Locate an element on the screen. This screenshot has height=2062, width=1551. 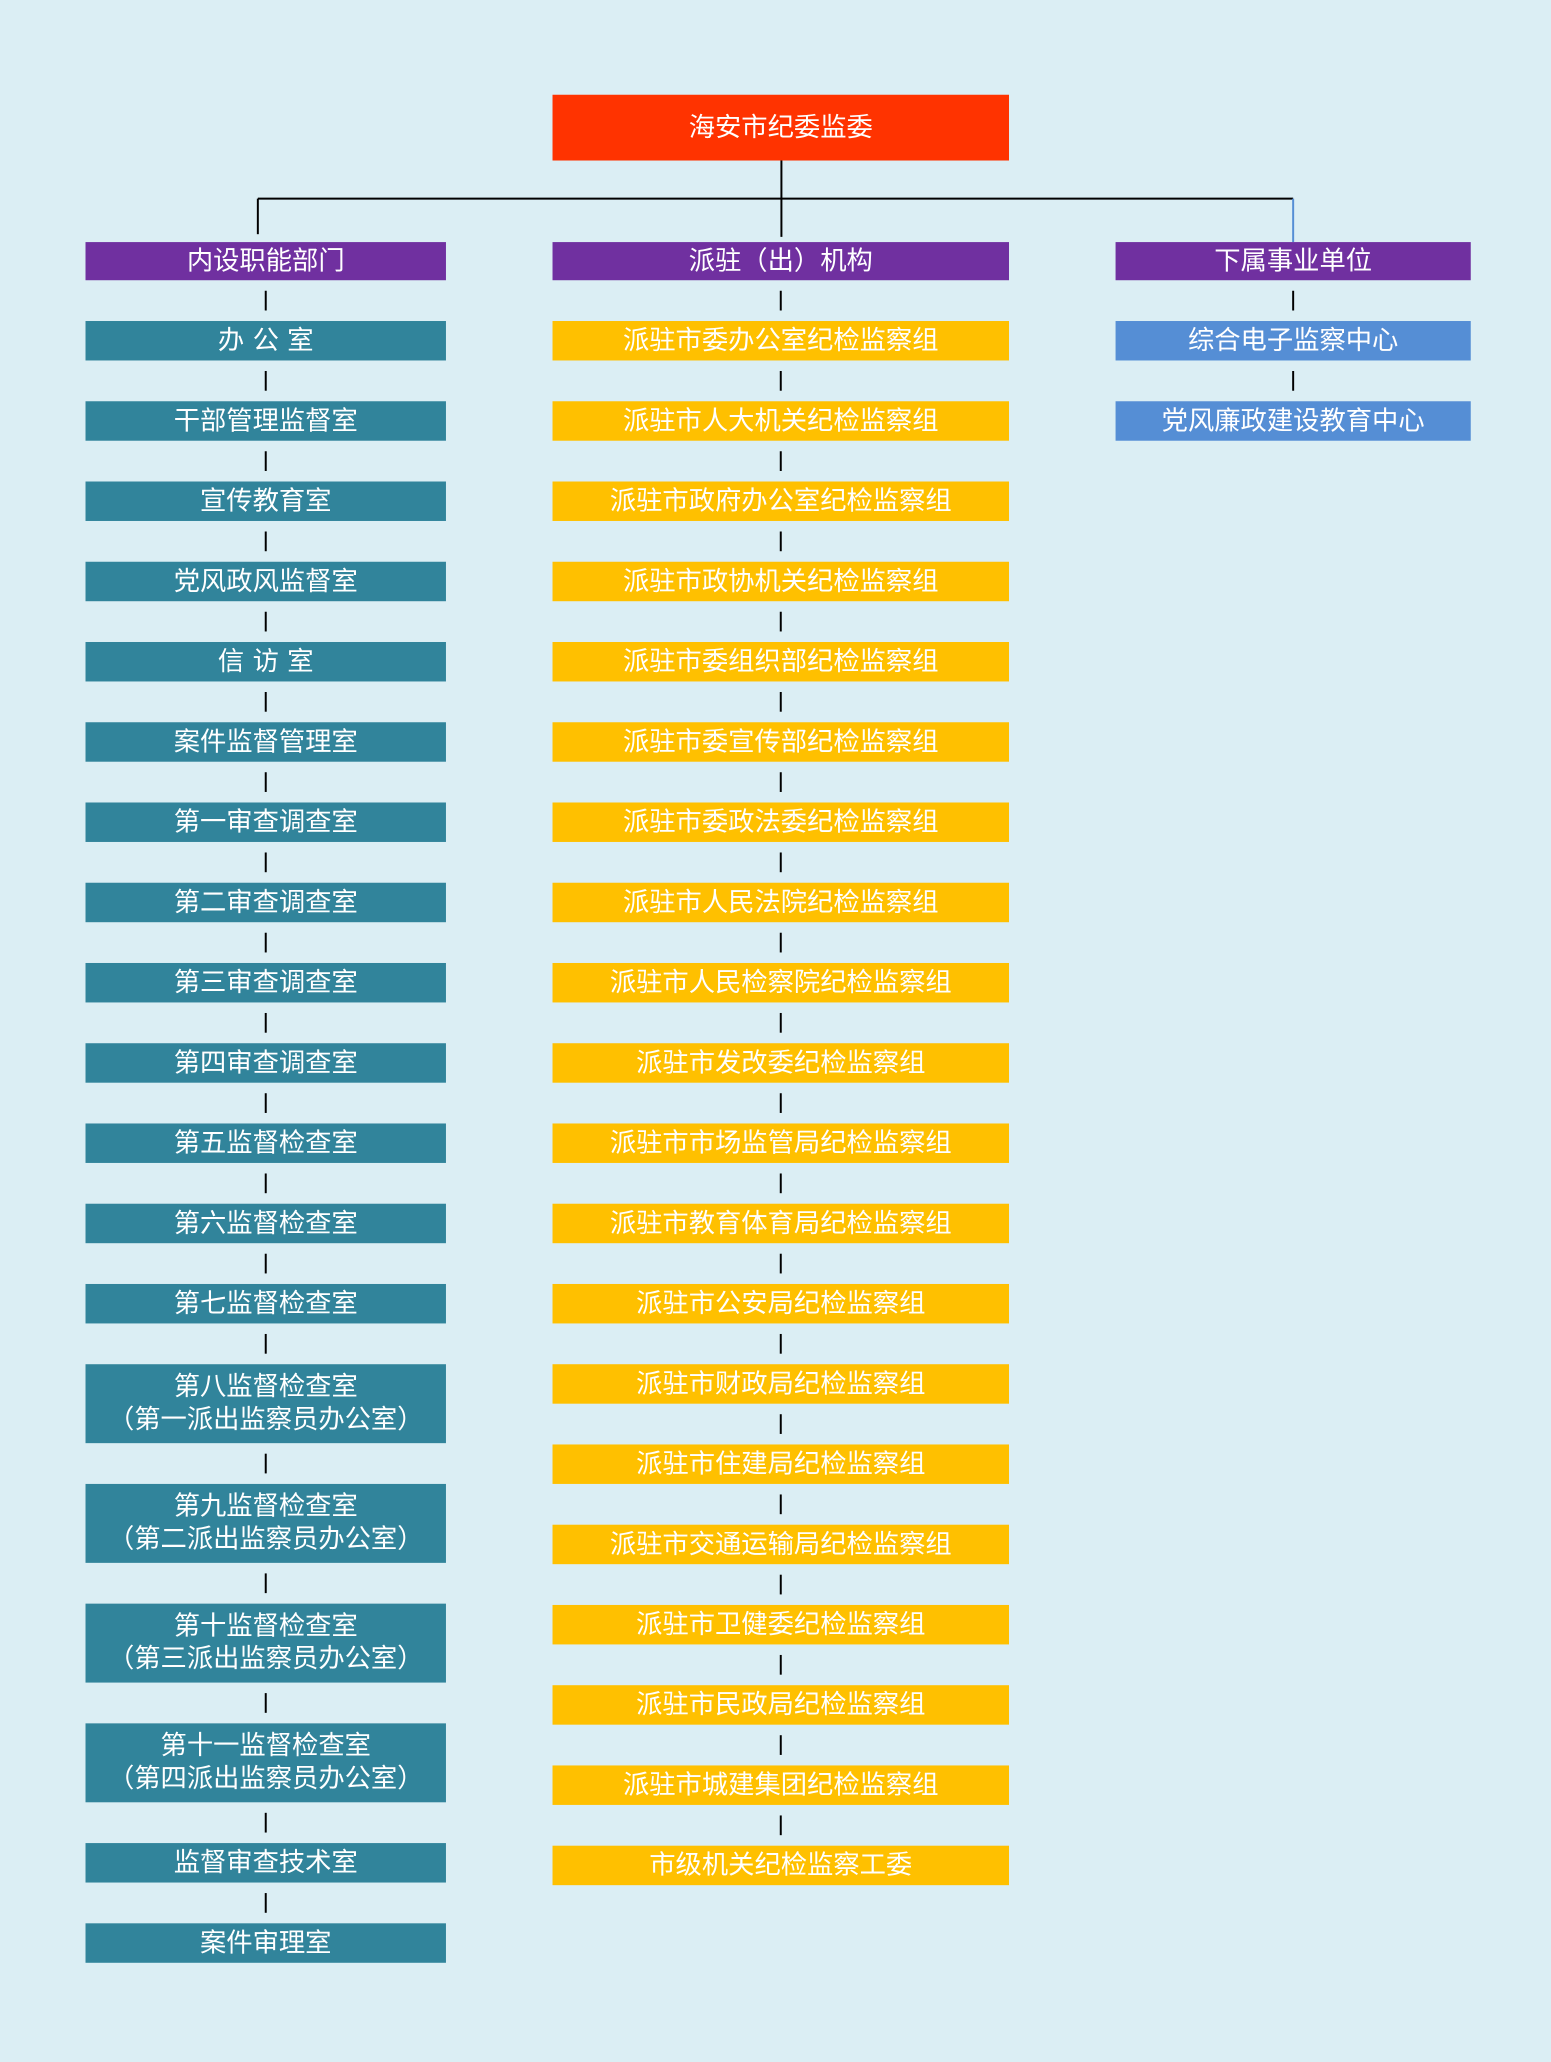
unit-label: 干部管理监督室 is located at coordinates (266, 421).